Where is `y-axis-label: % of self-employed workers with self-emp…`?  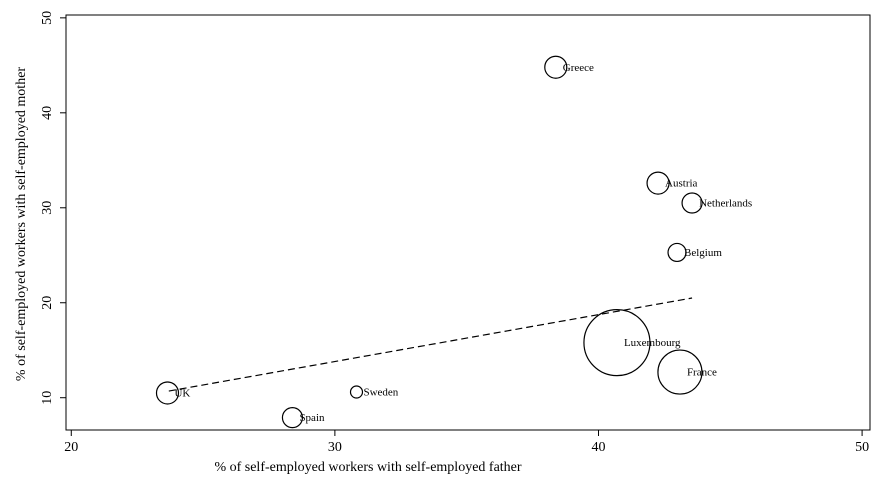
y-axis-label: % of self-employed workers with self-emp… is located at coordinates (21, 224).